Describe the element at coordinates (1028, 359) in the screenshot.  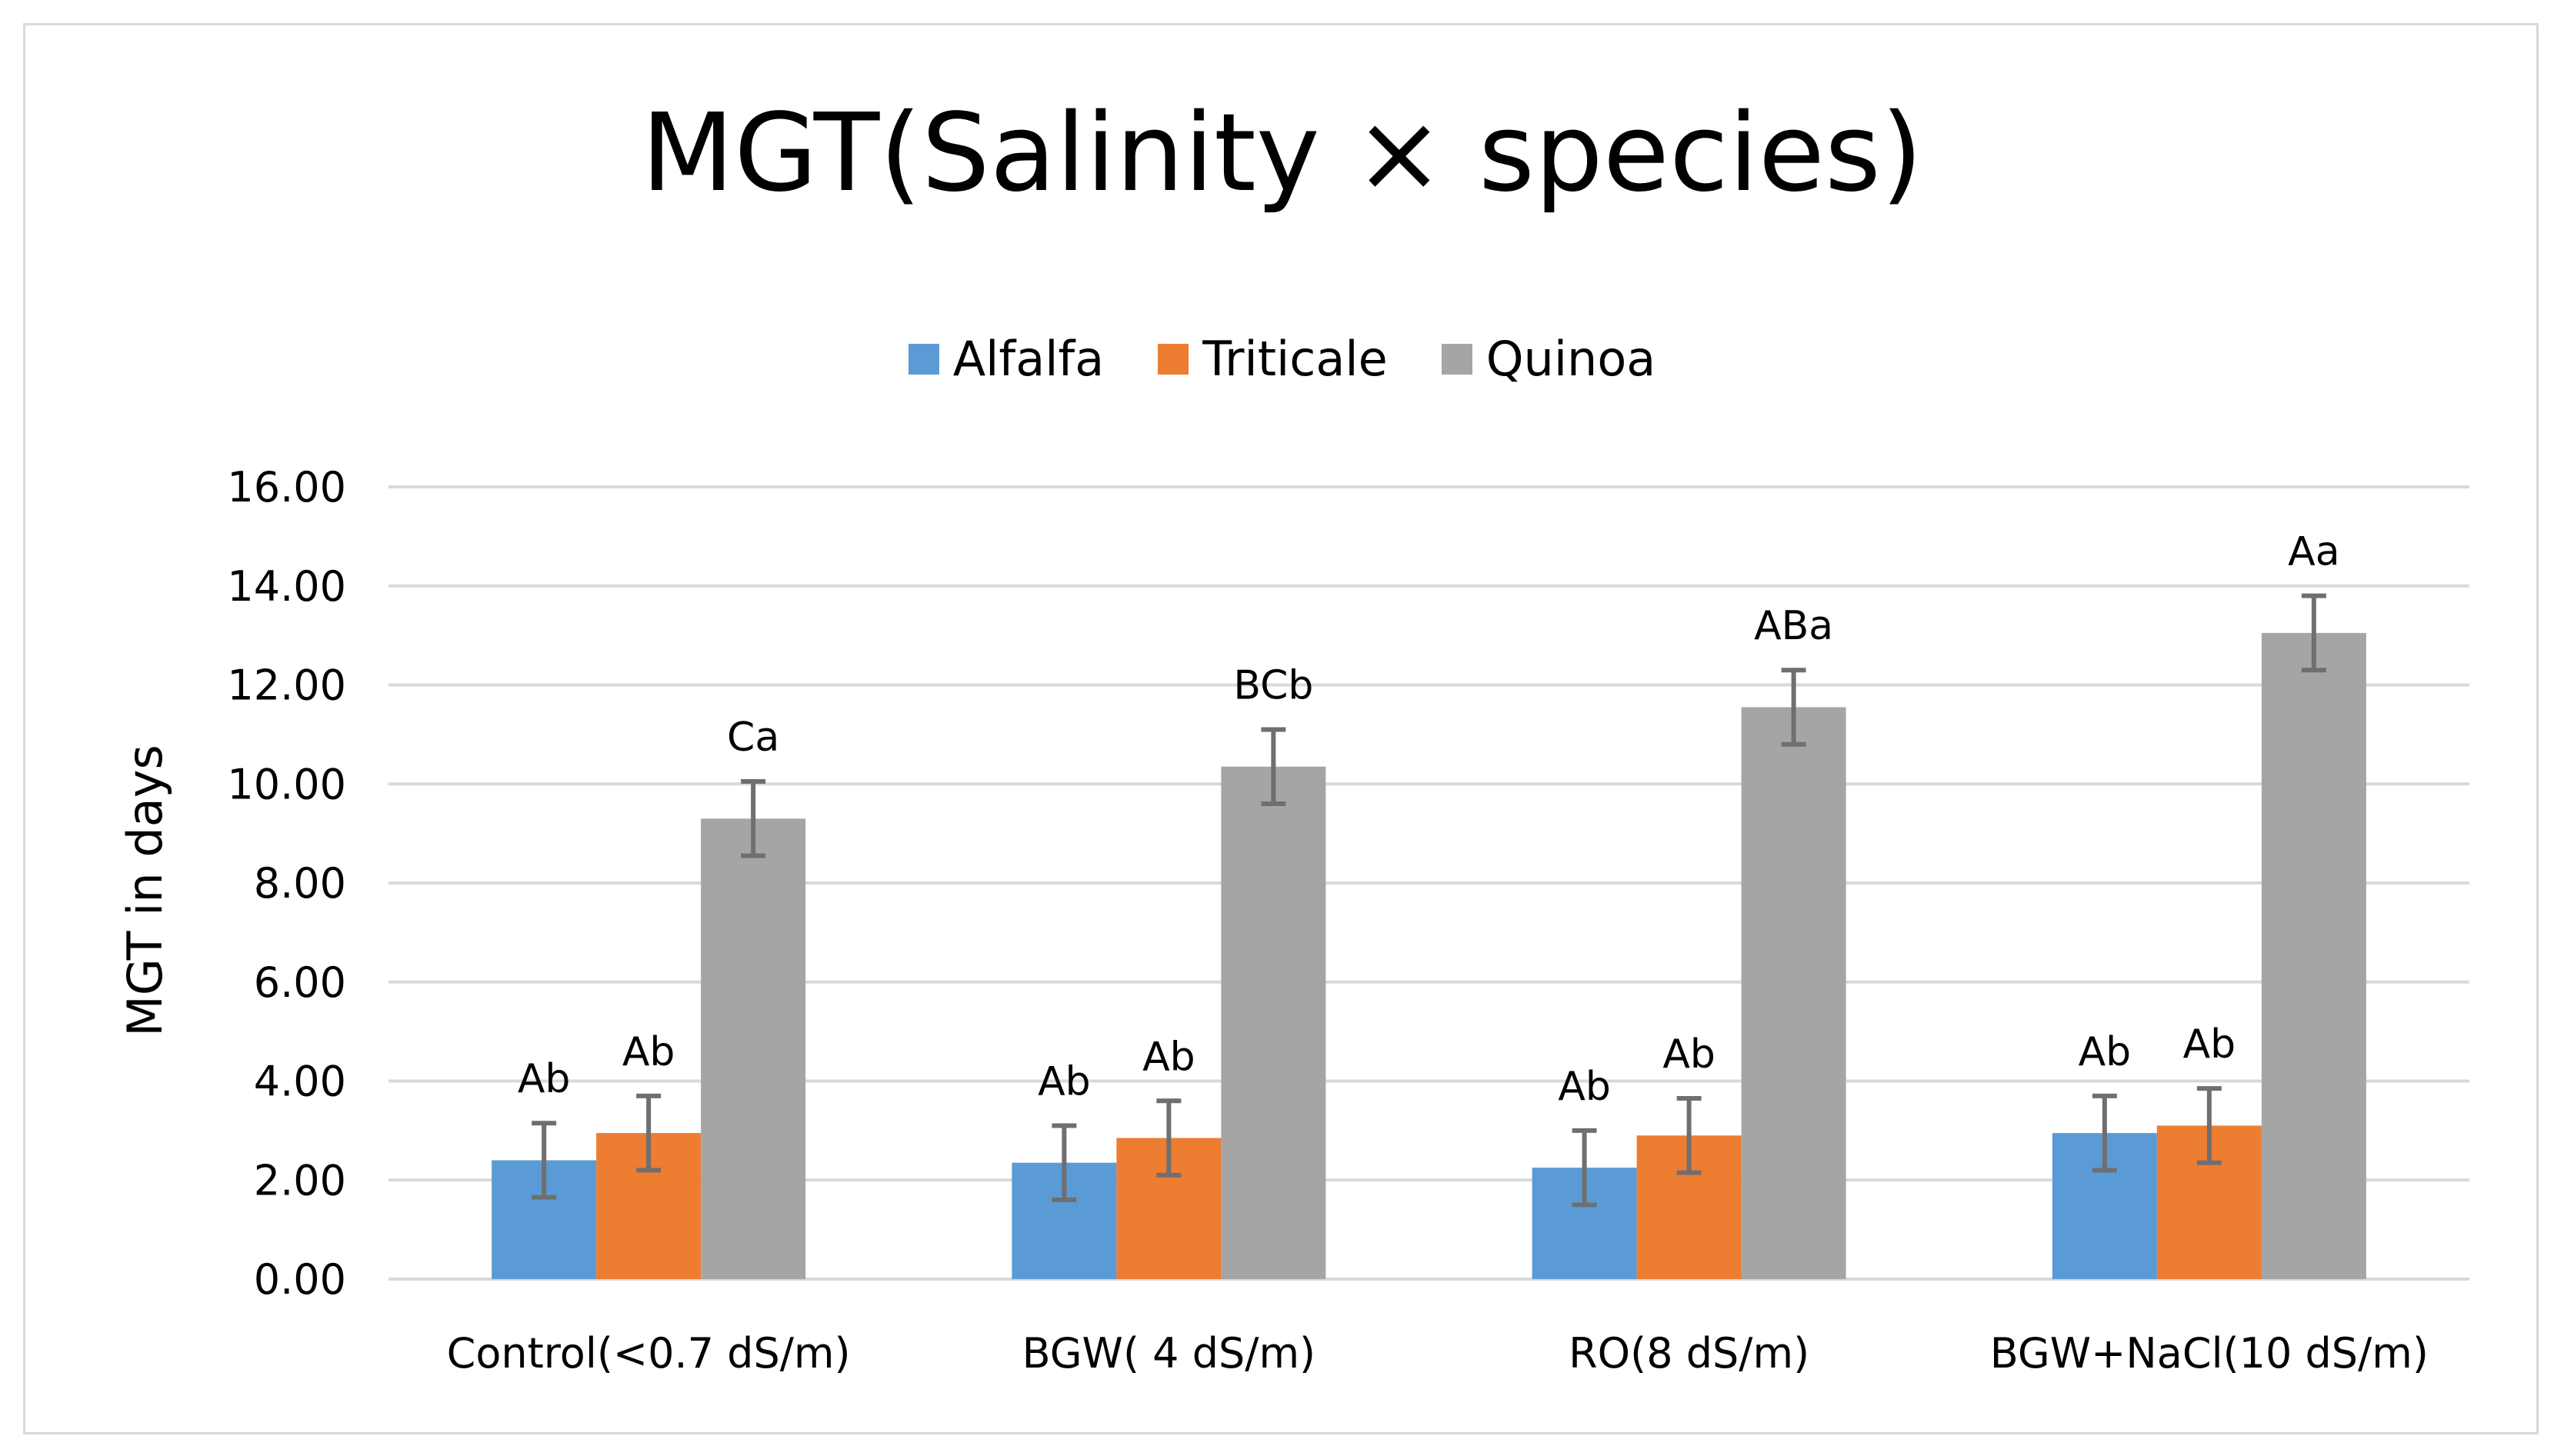
I see `legend-label-alfalfa: Alfalfa` at that location.